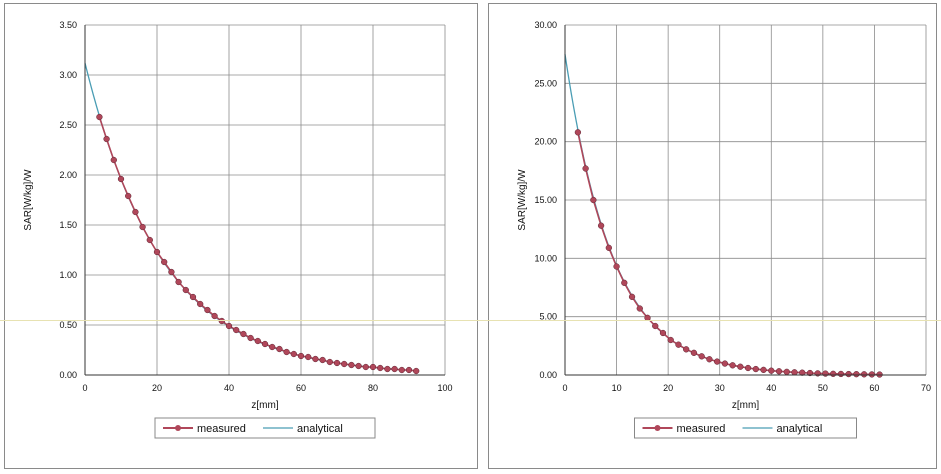 The height and width of the screenshot is (474, 941). What do you see at coordinates (68, 275) in the screenshot?
I see `y-tick-label: 1.00` at bounding box center [68, 275].